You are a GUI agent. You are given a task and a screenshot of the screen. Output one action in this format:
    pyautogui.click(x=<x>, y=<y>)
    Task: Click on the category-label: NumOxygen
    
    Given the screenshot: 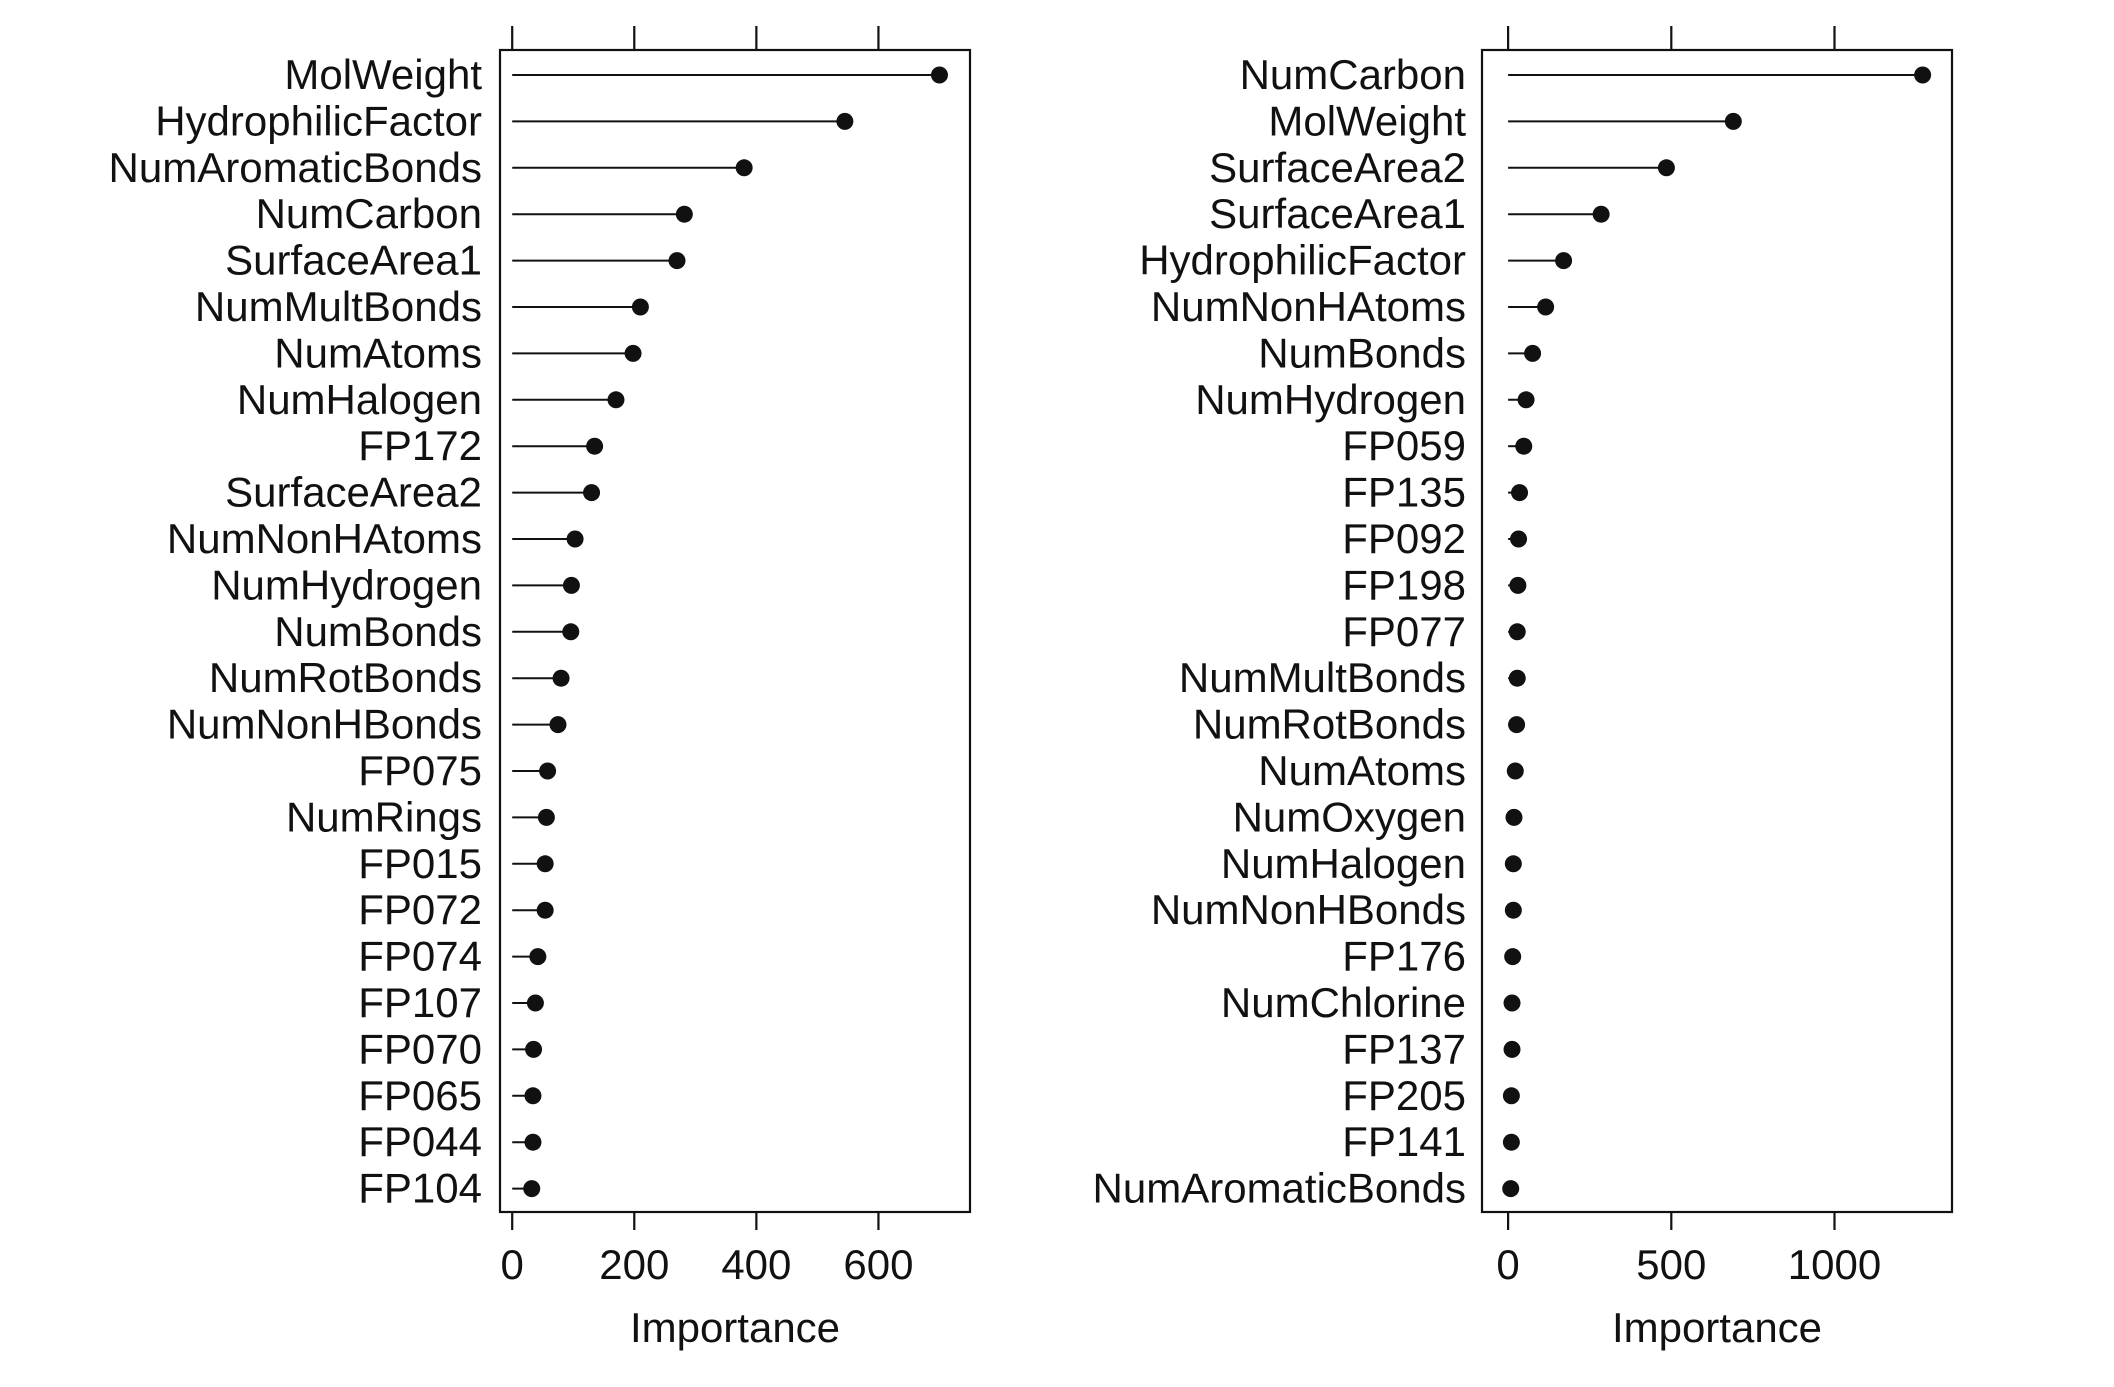 What is the action you would take?
    pyautogui.click(x=1349, y=816)
    